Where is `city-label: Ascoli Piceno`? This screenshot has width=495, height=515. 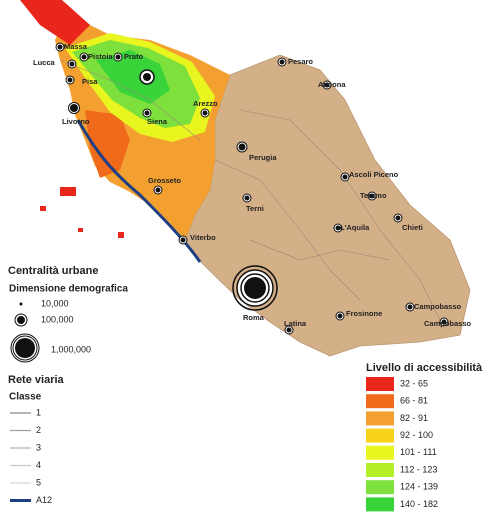
city-label: Ascoli Piceno is located at coordinates (374, 174).